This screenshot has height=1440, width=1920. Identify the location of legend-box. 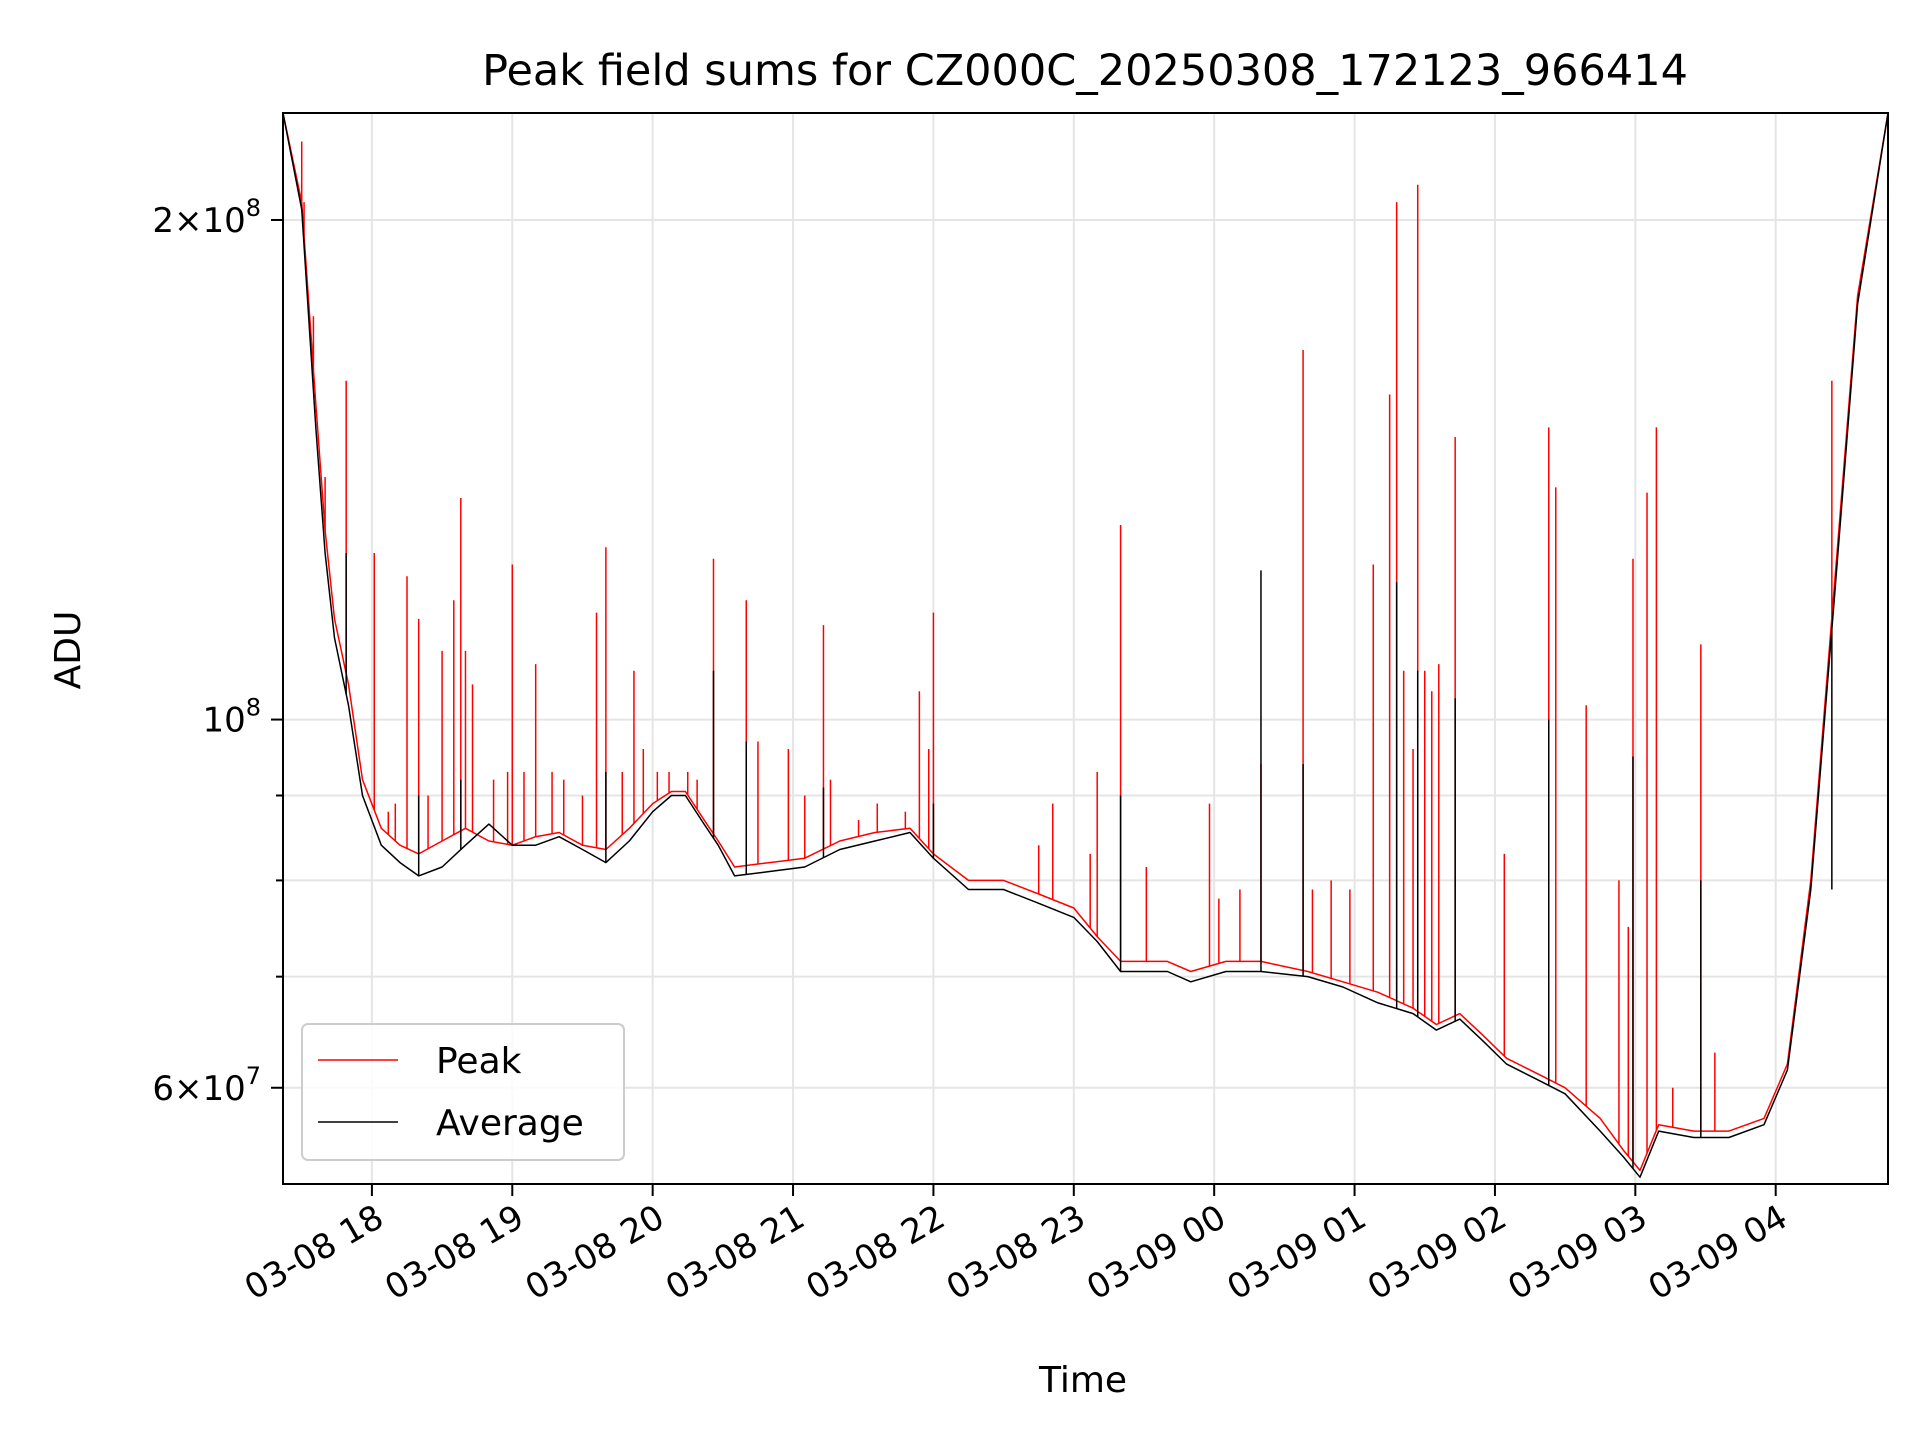
(463, 1092).